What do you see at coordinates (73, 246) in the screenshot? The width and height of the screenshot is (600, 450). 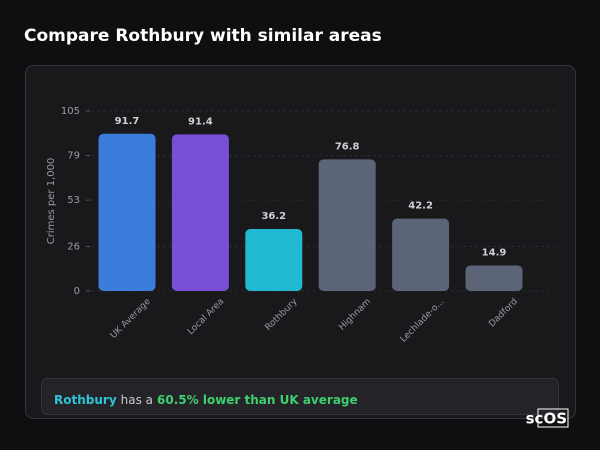 I see `y-tick-label: 26` at bounding box center [73, 246].